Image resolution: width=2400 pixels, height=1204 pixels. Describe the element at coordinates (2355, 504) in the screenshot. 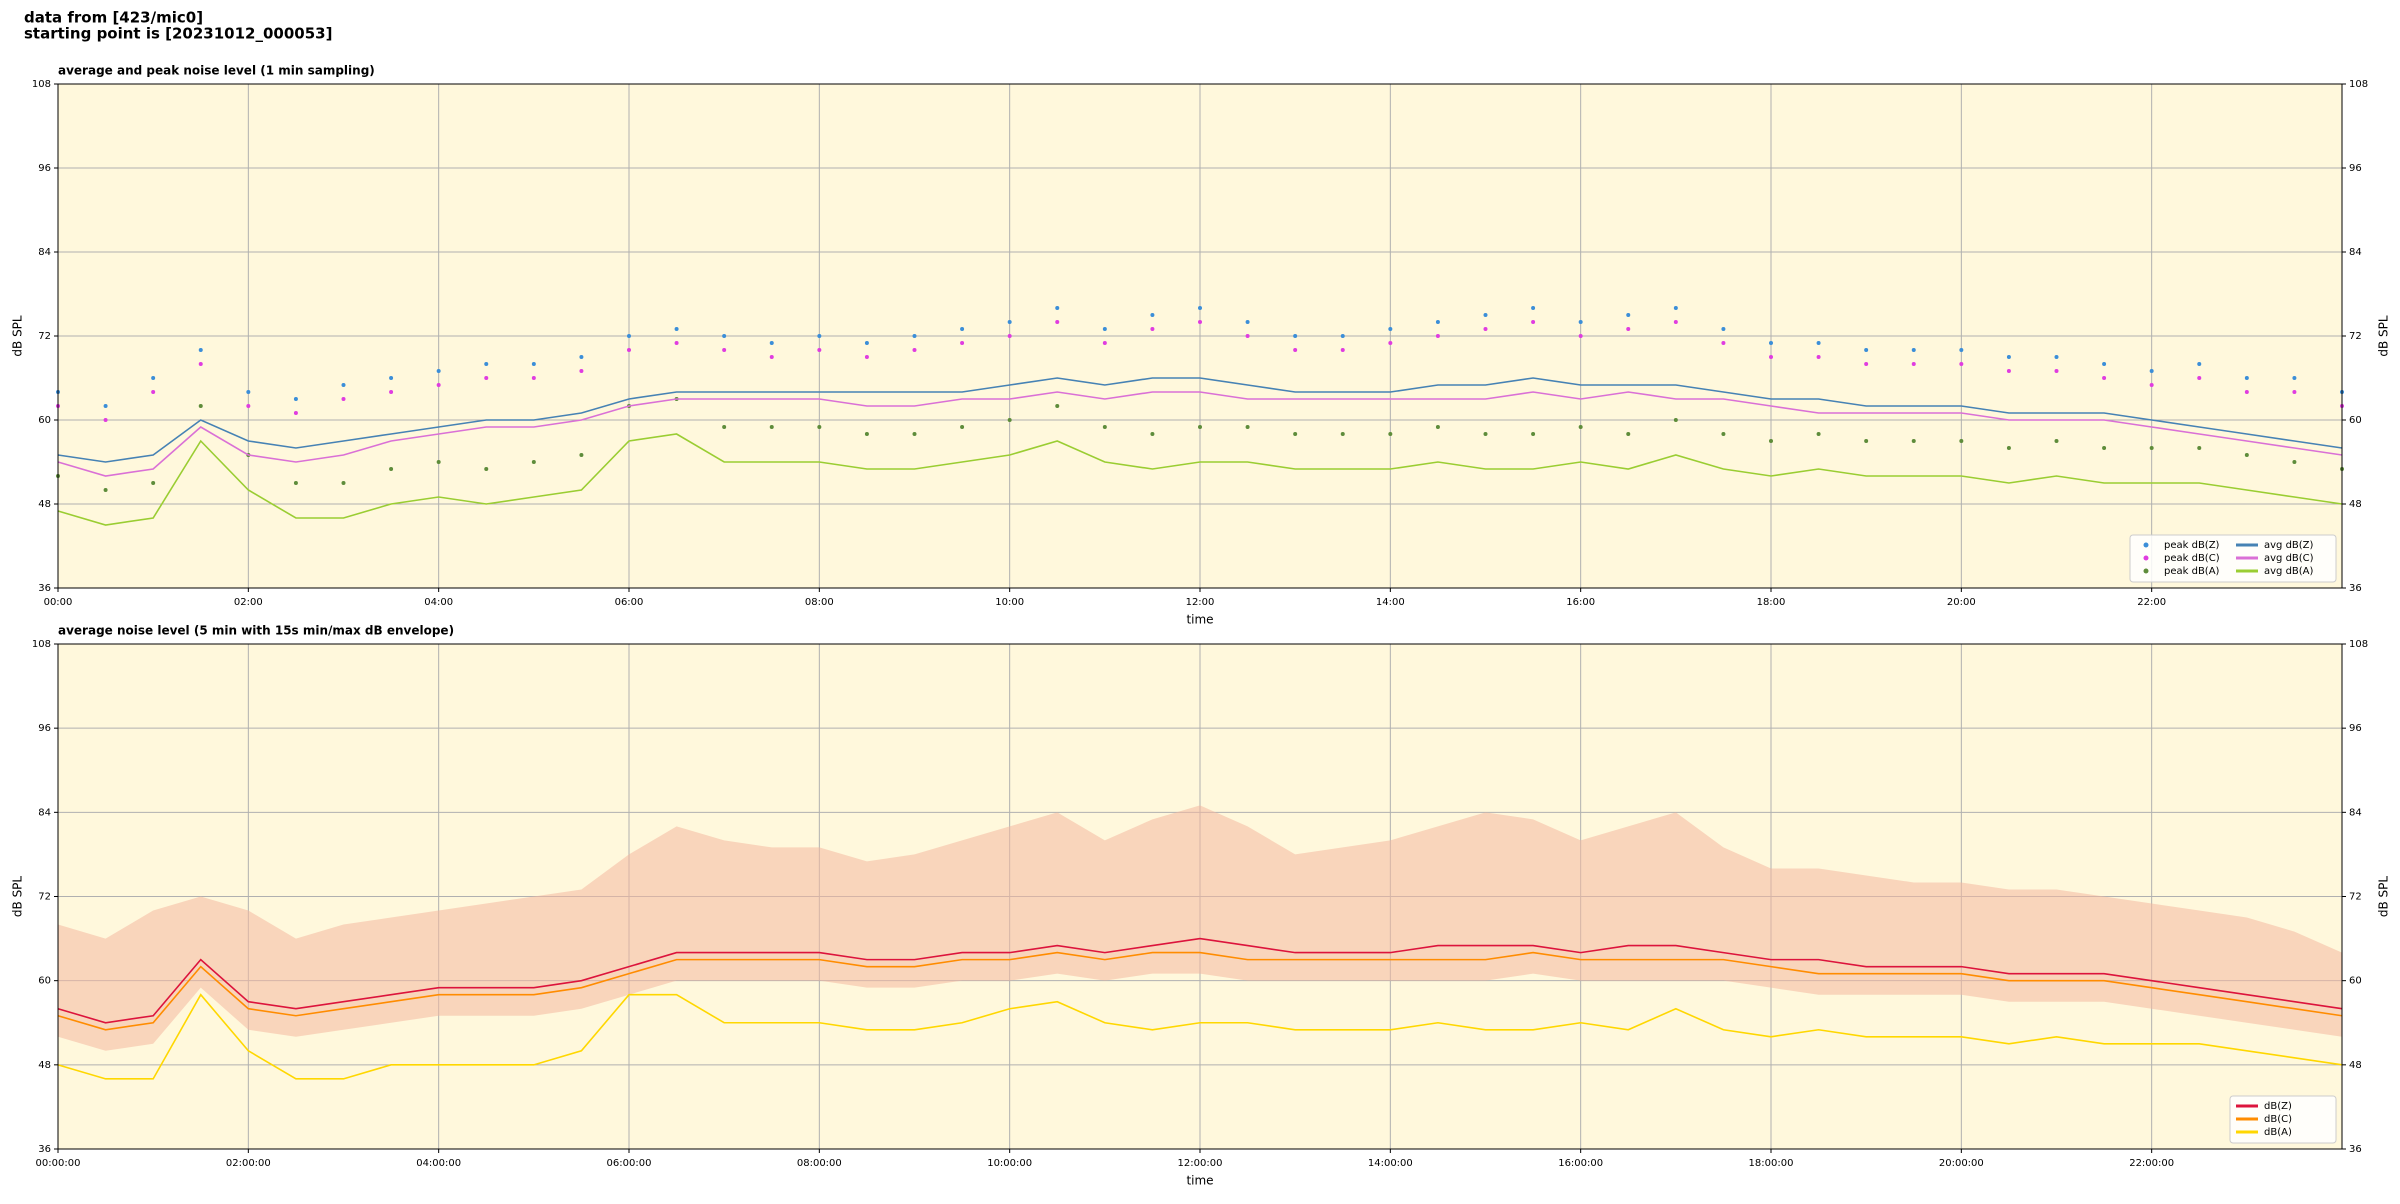

I see `y2-tick-label: 48` at that location.